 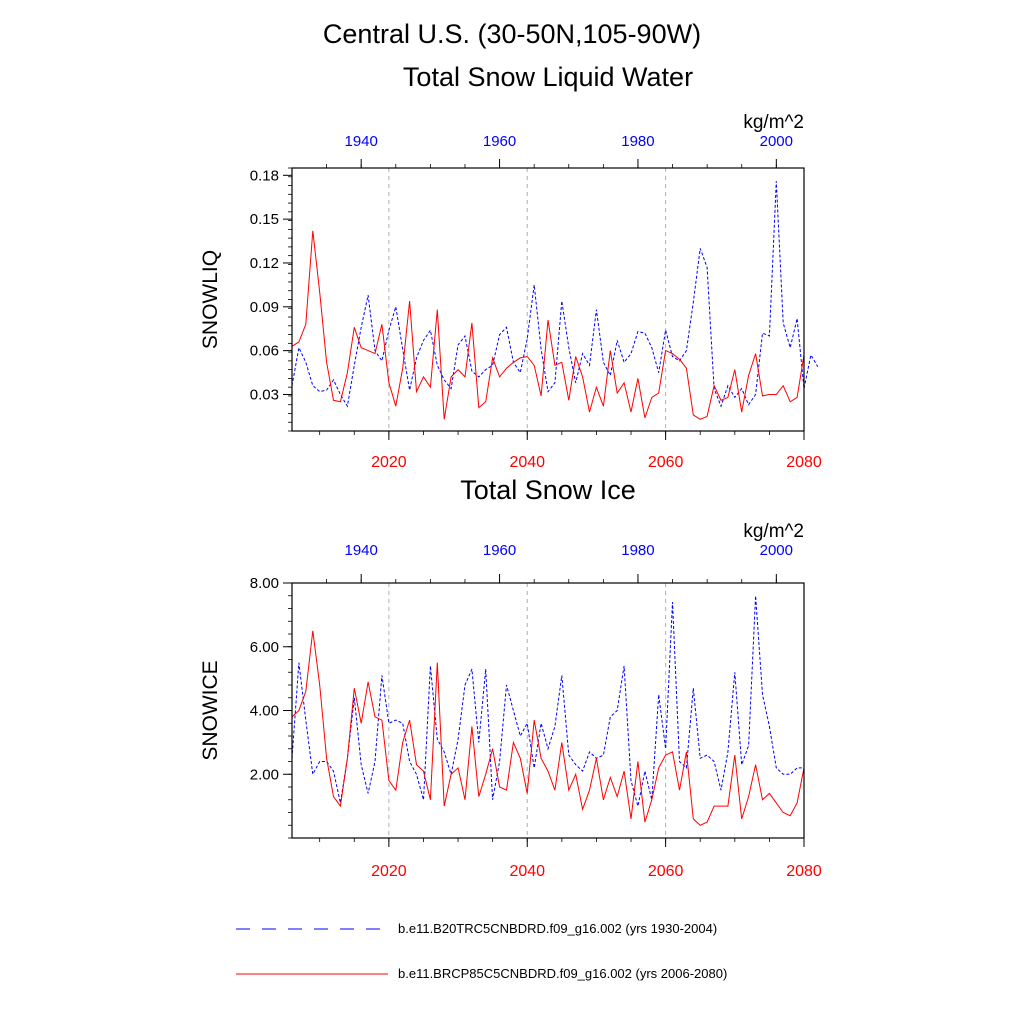 I want to click on snowice-ylabel: SNOWICE, so click(x=210, y=710).